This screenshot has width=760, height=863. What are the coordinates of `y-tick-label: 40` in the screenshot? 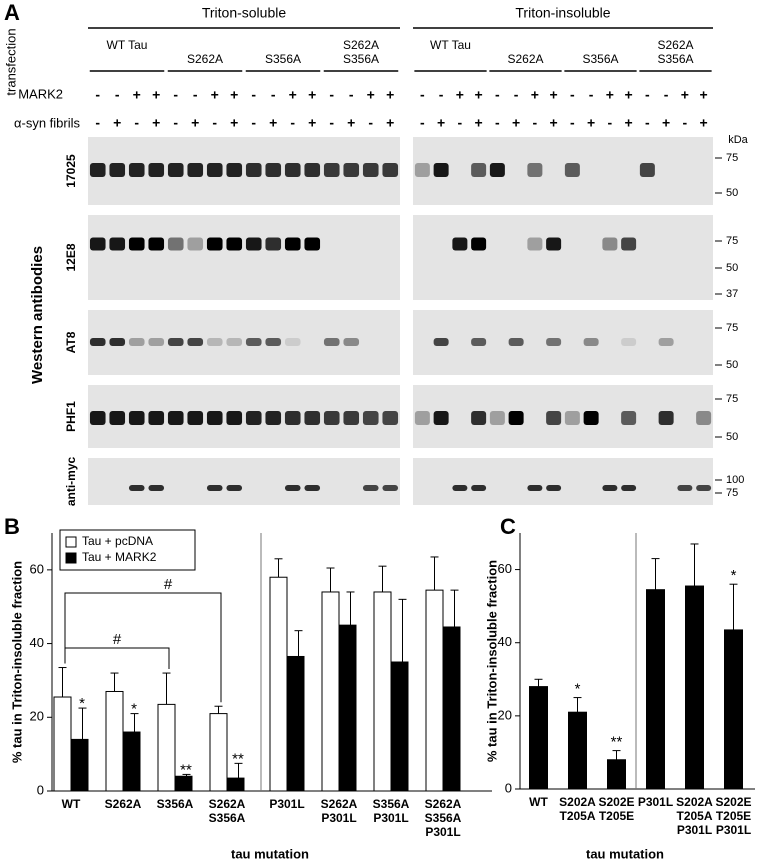 It's located at (505, 641).